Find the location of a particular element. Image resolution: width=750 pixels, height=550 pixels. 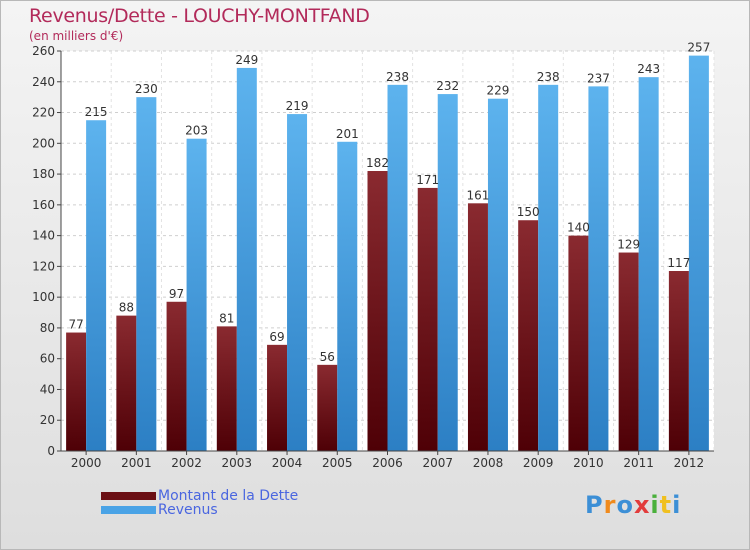

bar-dette-2000 is located at coordinates (76, 391).